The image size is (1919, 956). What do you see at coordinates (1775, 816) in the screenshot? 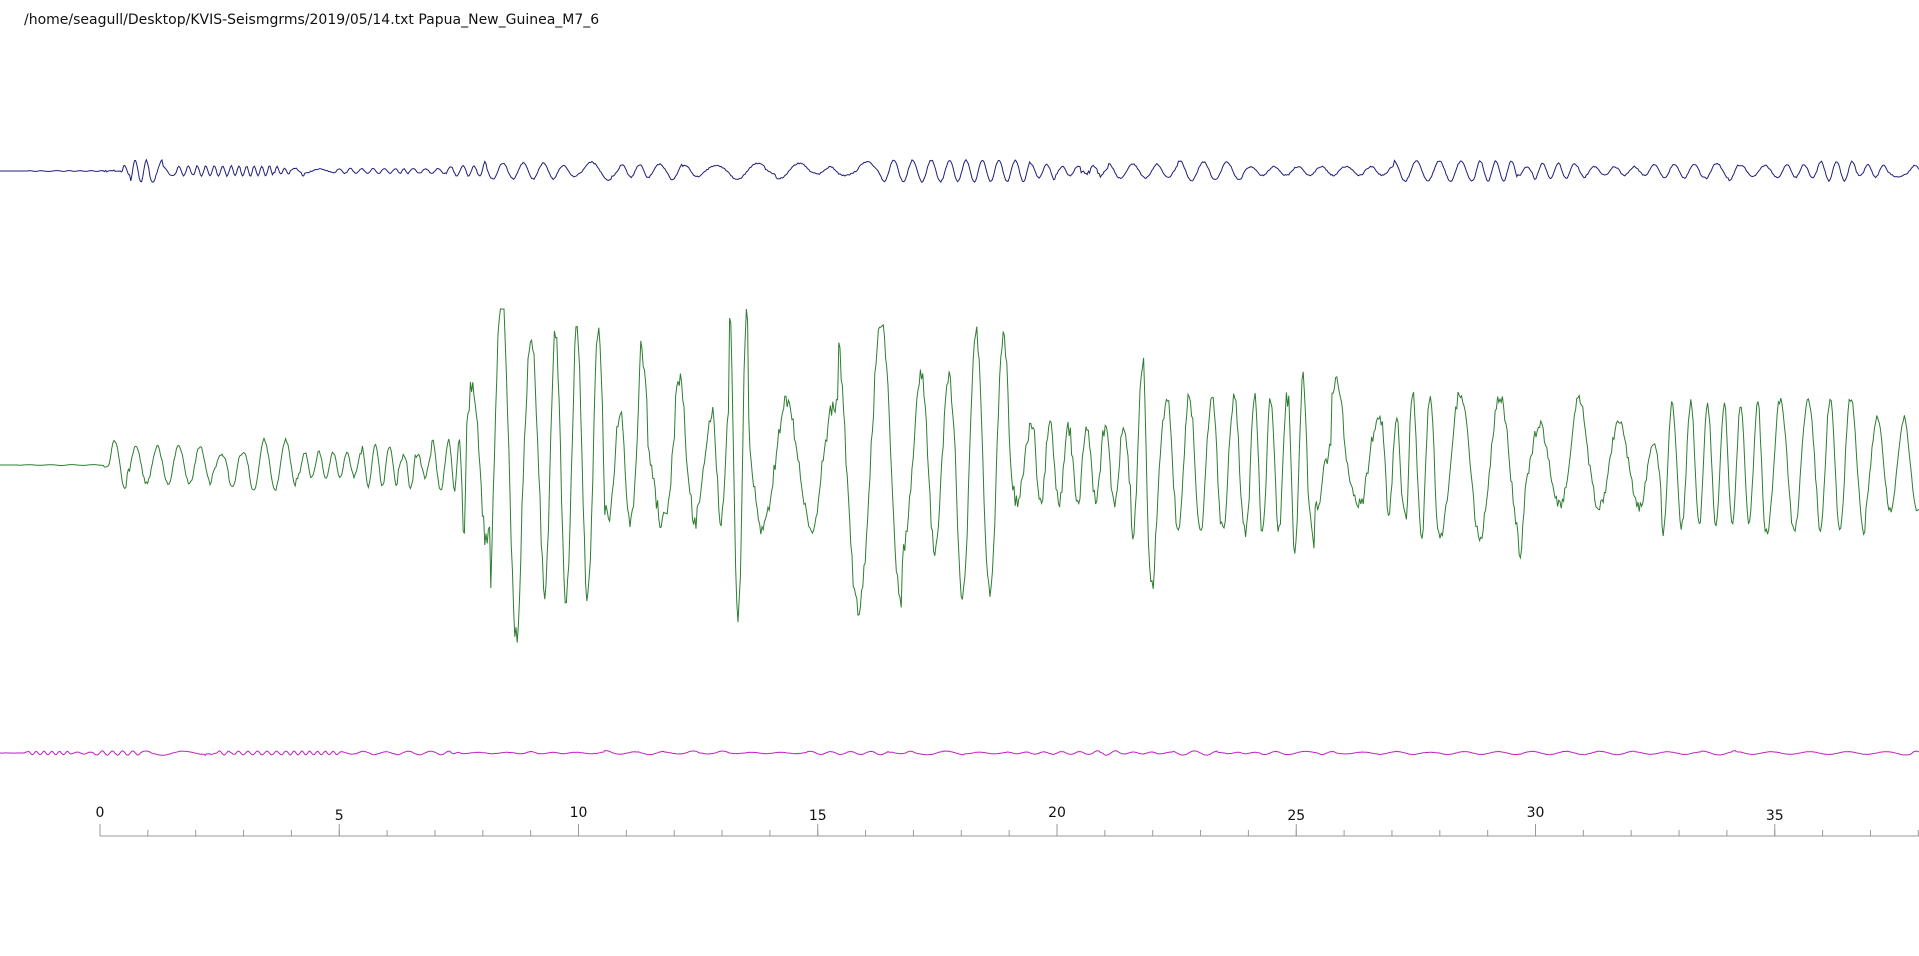
I see `tick-label: 35` at bounding box center [1775, 816].